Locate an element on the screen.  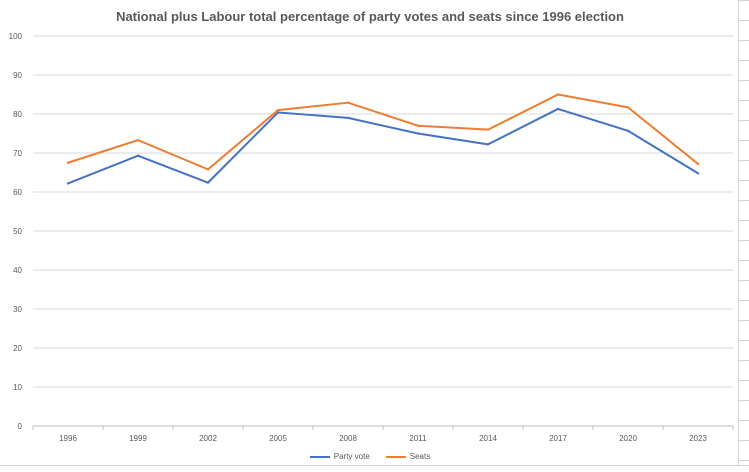
y-tick-label: 90 is located at coordinates (17, 75).